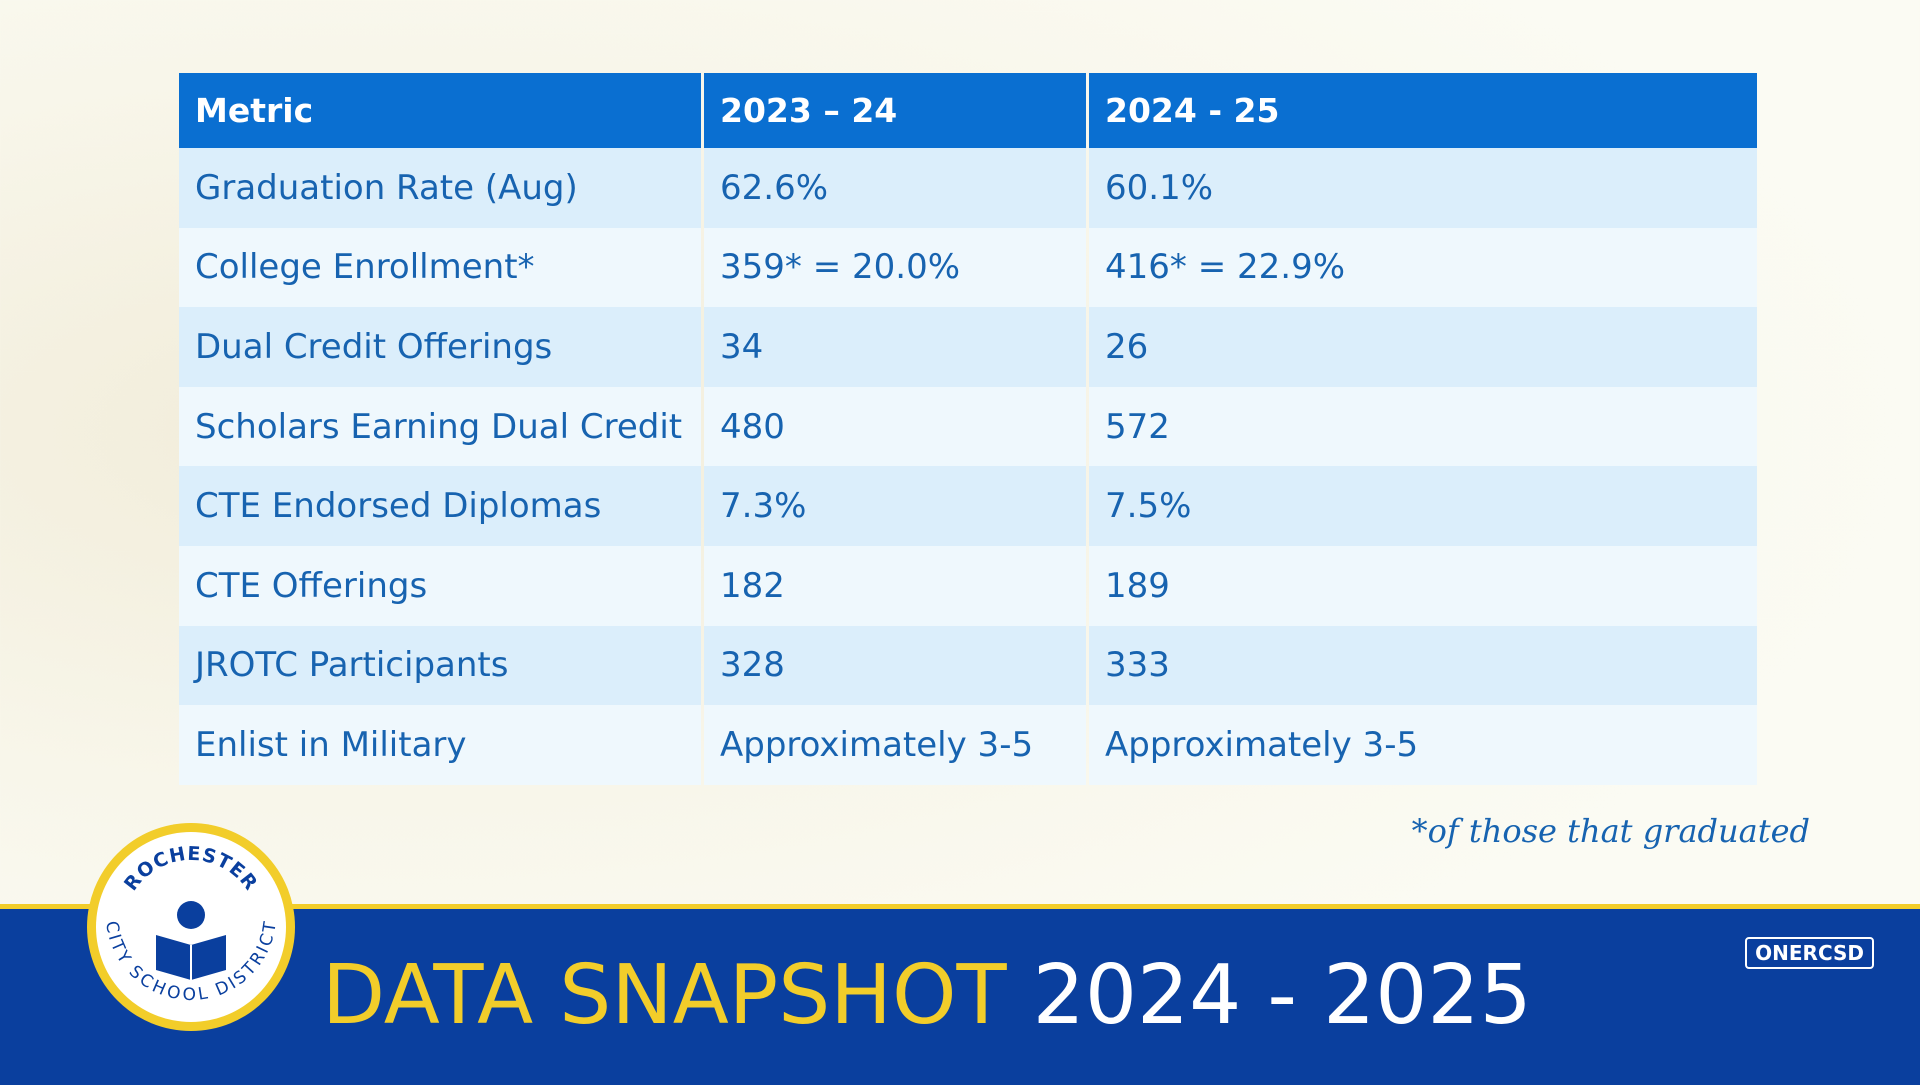 Image resolution: width=1920 pixels, height=1085 pixels. I want to click on table-cell: 7.3%, so click(895, 506).